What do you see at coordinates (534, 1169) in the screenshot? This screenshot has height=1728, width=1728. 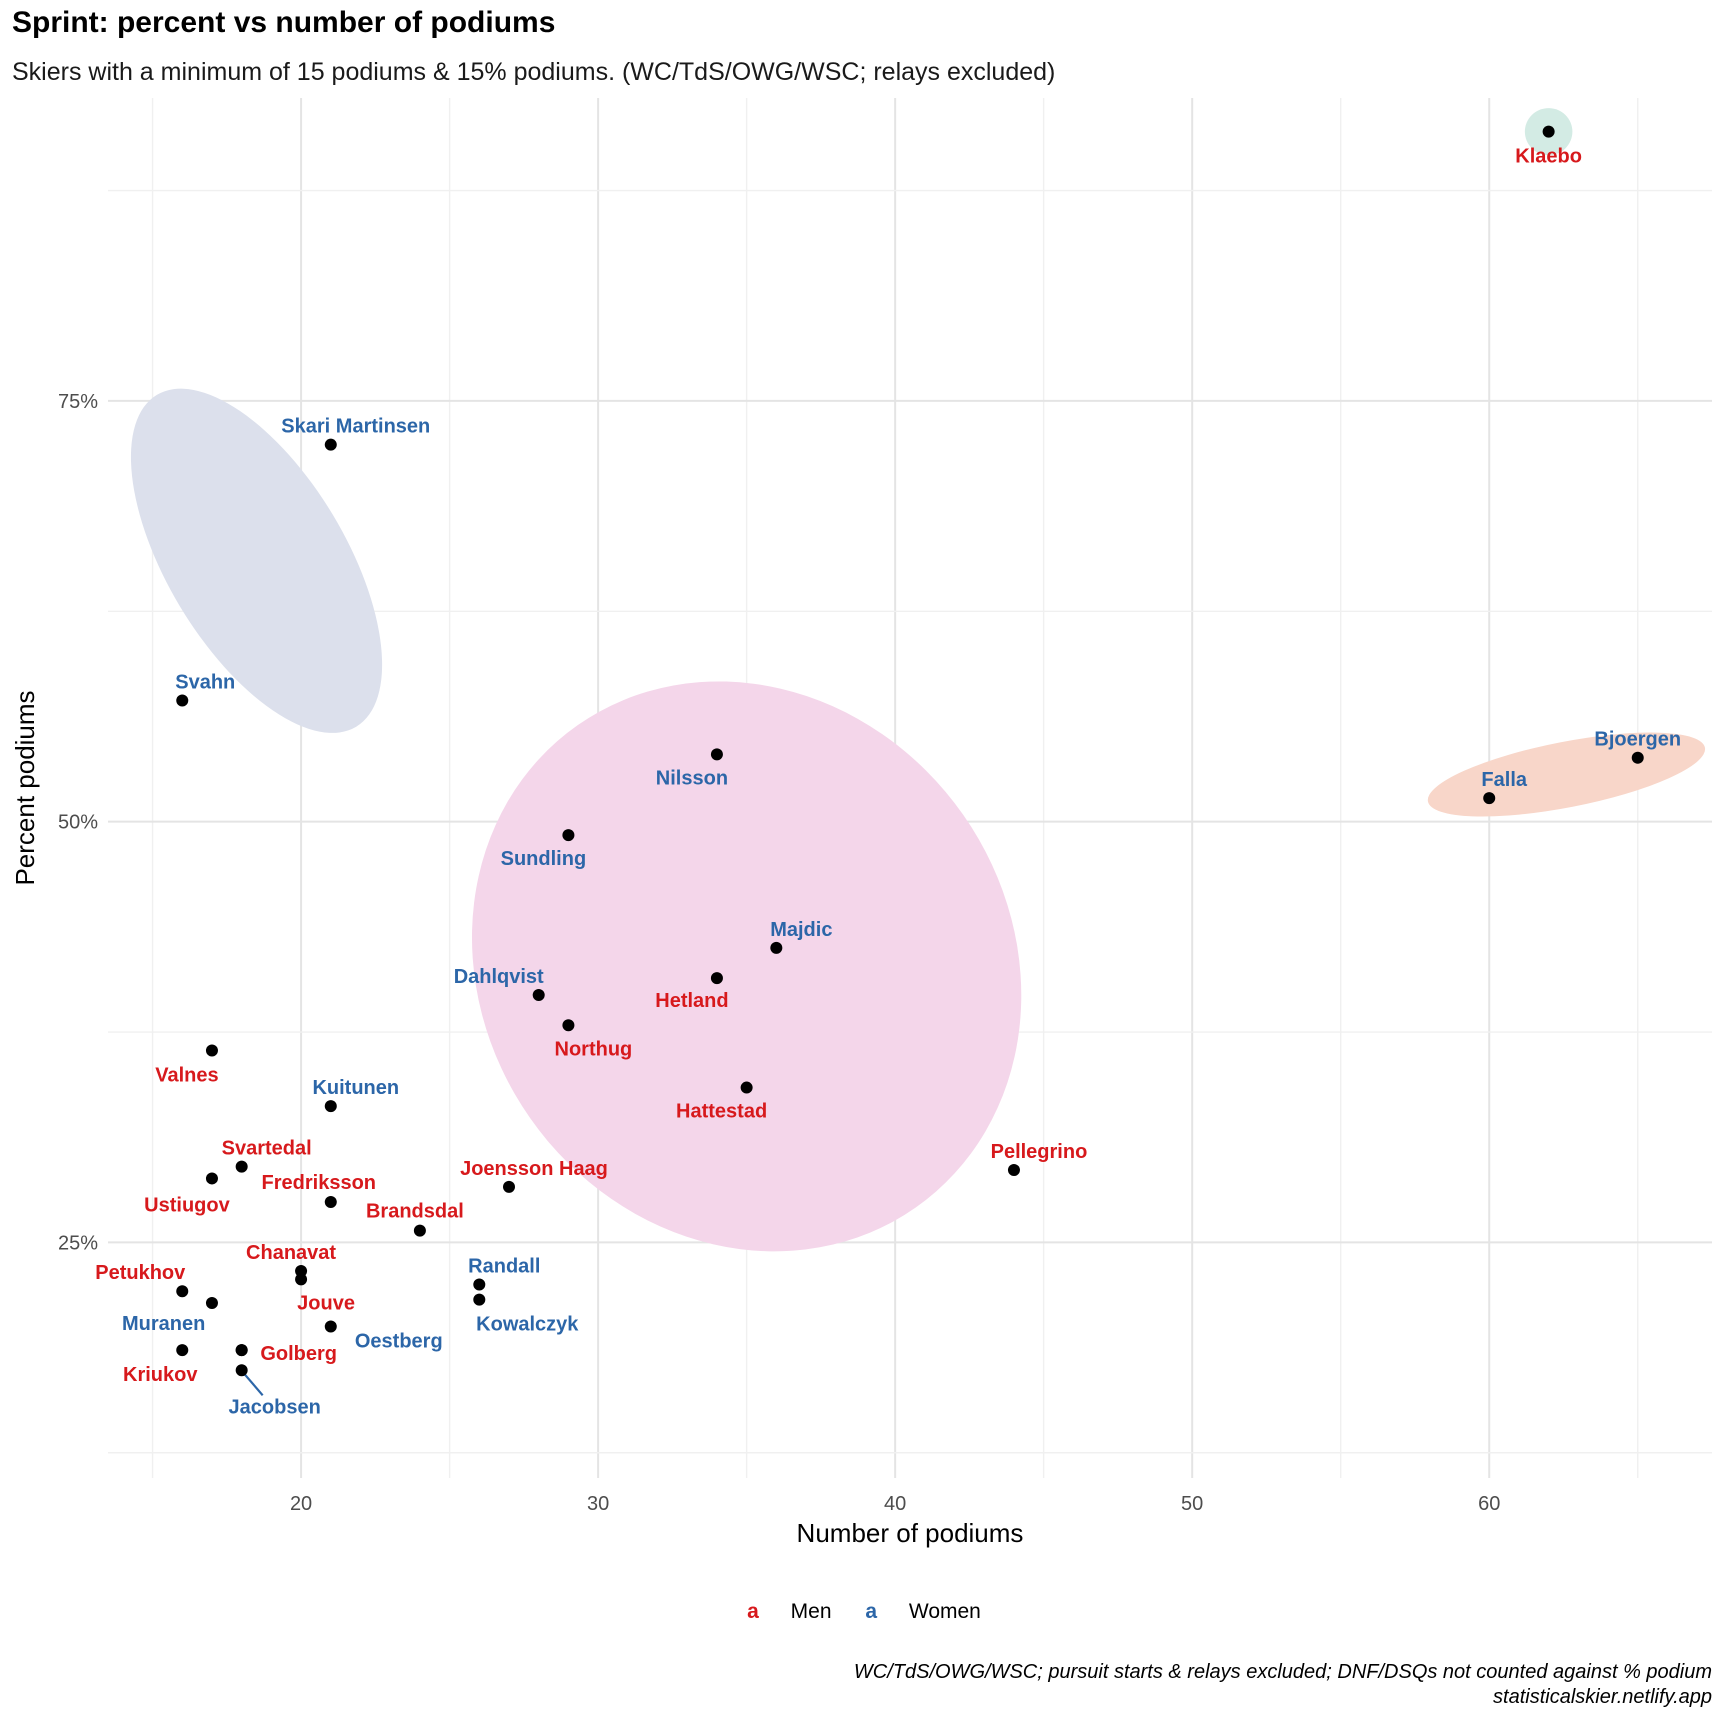 I see `point-label-men: Joensson Haag` at bounding box center [534, 1169].